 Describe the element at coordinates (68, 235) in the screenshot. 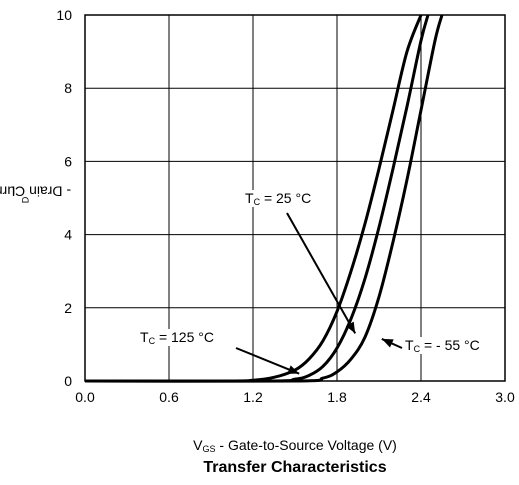

I see `y-tick-label: 4` at that location.